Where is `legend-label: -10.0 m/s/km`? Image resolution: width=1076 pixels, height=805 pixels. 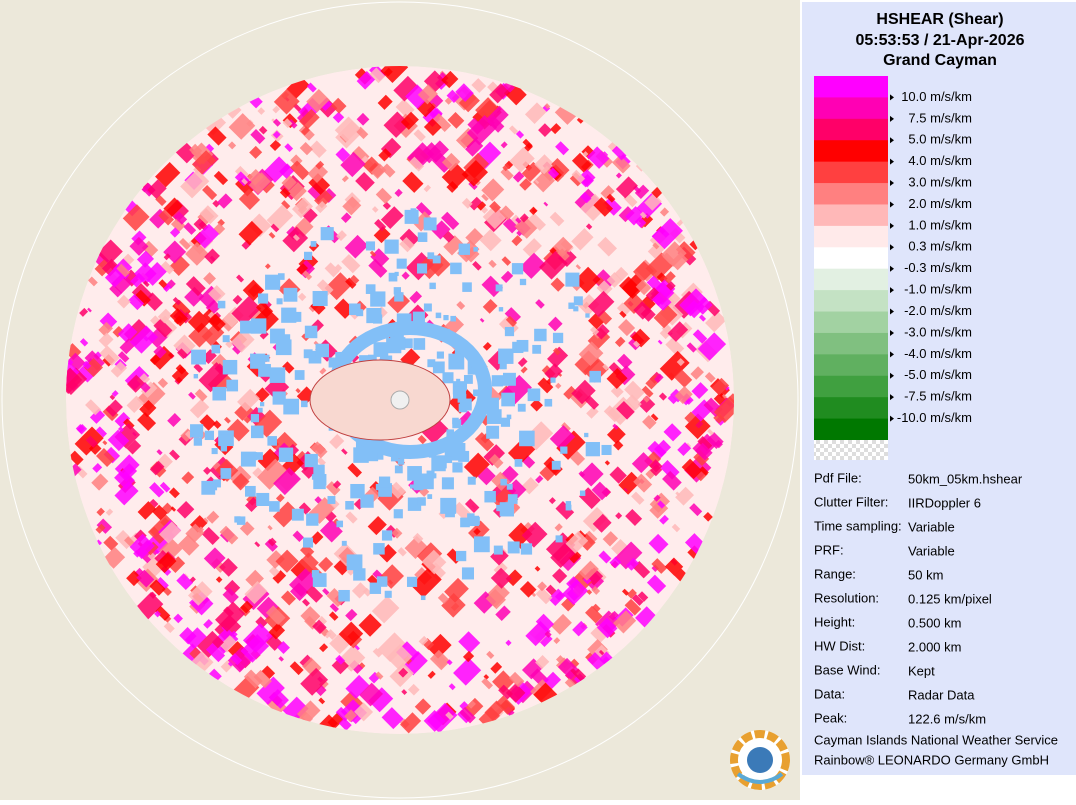
legend-label: -10.0 m/s/km is located at coordinates (934, 417).